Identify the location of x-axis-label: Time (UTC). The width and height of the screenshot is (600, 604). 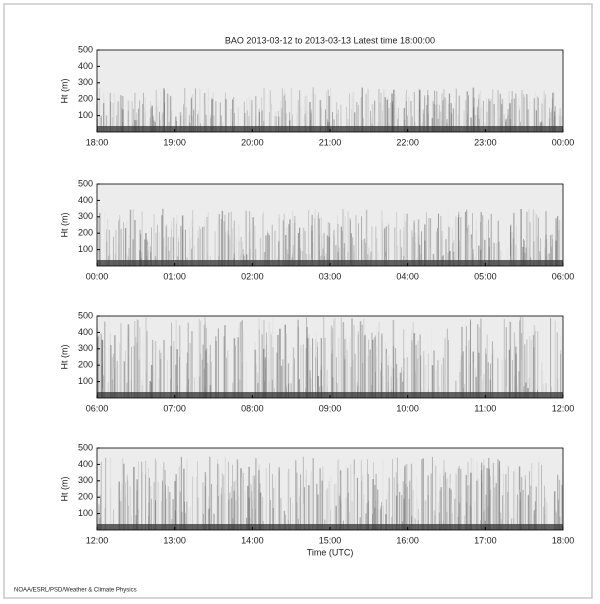
(330, 552).